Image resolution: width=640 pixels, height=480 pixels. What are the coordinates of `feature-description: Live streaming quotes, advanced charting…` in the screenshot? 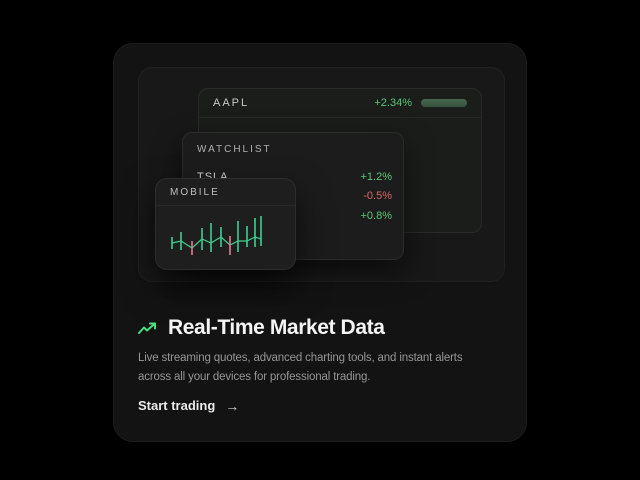 It's located at (300, 368).